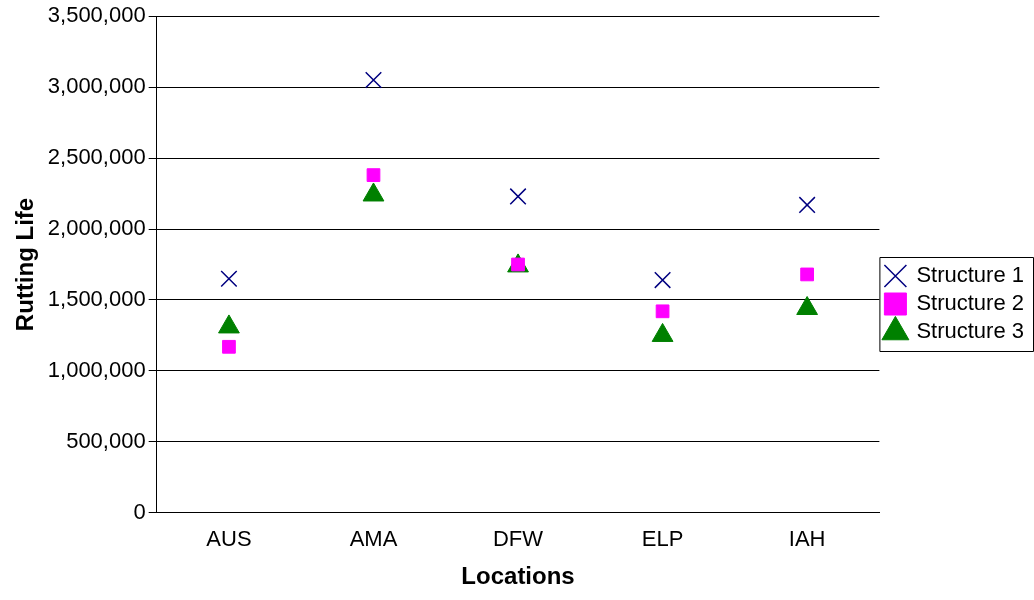 The image size is (1034, 600). What do you see at coordinates (106, 440) in the screenshot?
I see `y-tick-label: 500,000` at bounding box center [106, 440].